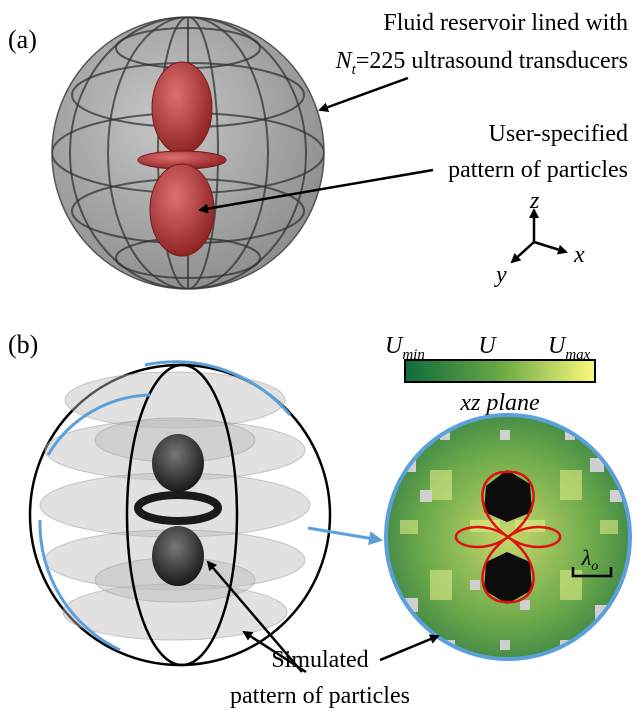 This screenshot has height=711, width=637. What do you see at coordinates (178, 510) in the screenshot?
I see `simulated-particles-3d` at bounding box center [178, 510].